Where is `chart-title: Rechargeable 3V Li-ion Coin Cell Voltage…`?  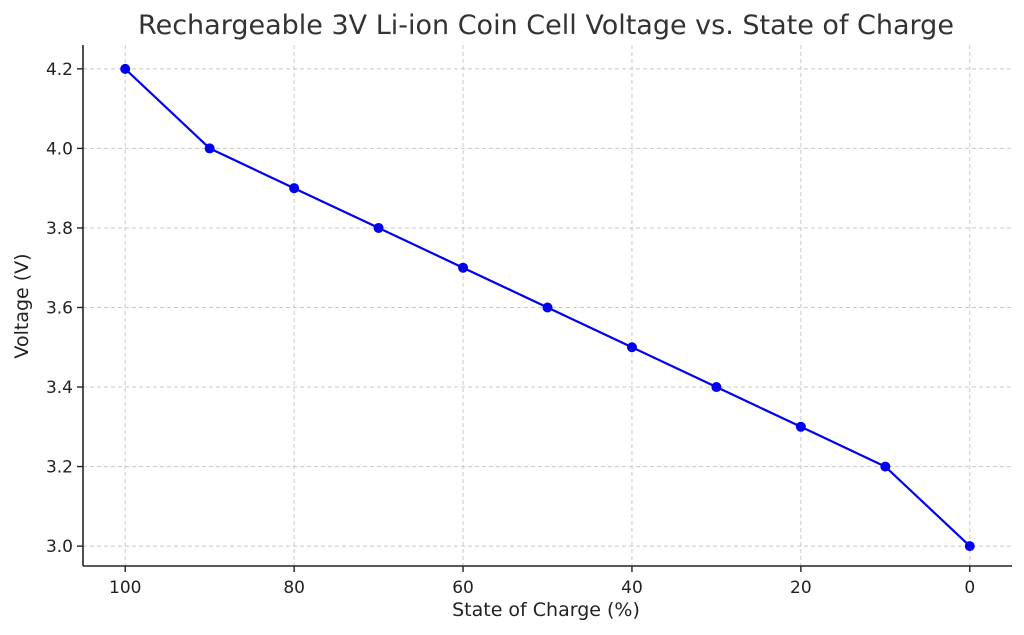
chart-title: Rechargeable 3V Li-ion Coin Cell Voltage… is located at coordinates (546, 25).